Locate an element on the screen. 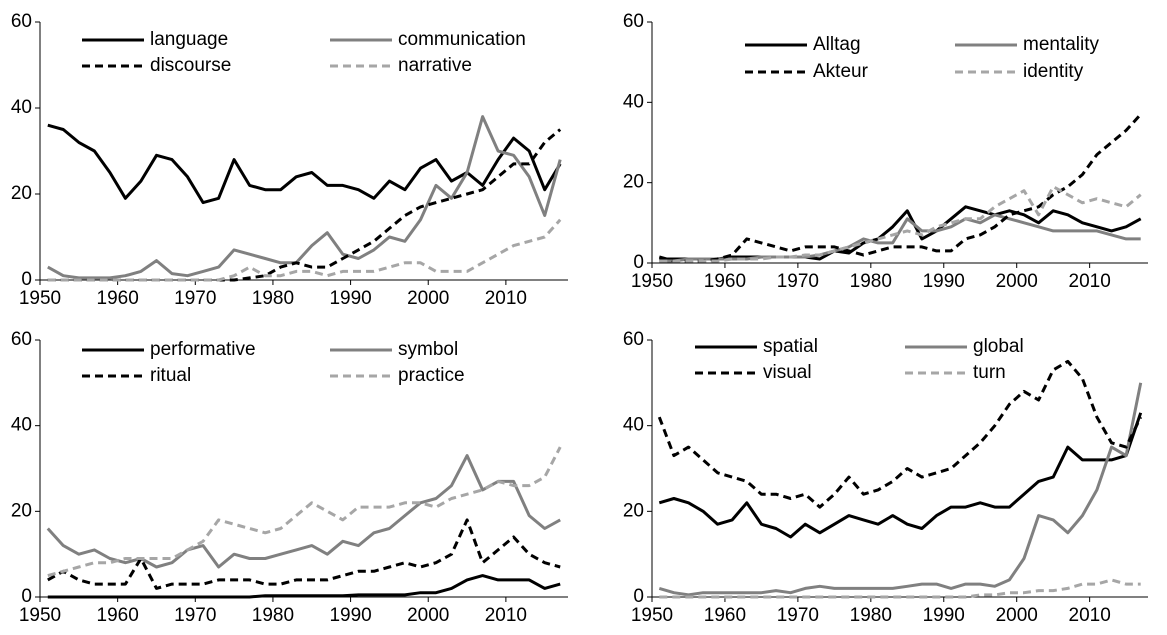 This screenshot has width=1167, height=635. legend-label: Akteur is located at coordinates (841, 71).